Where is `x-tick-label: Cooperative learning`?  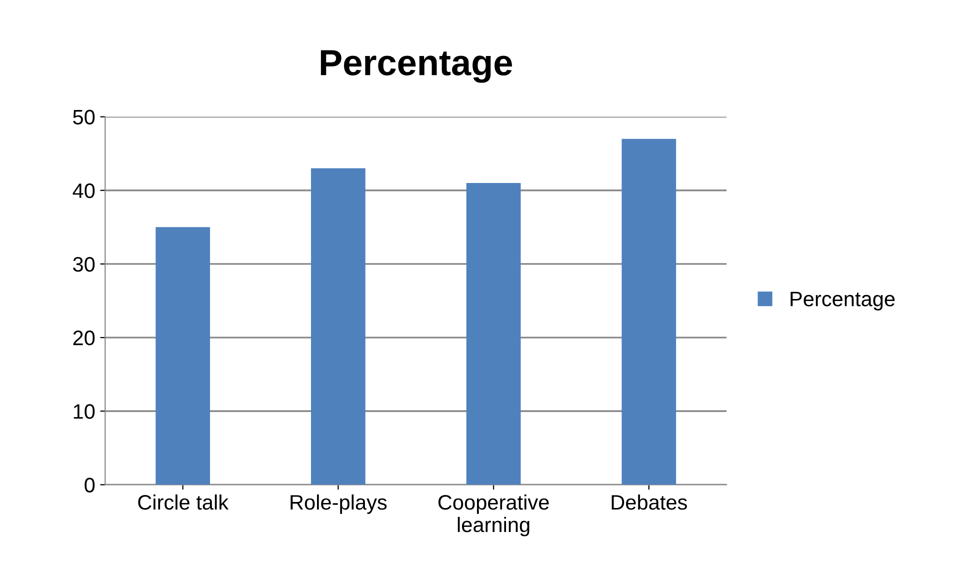
x-tick-label: Cooperative learning is located at coordinates (493, 515).